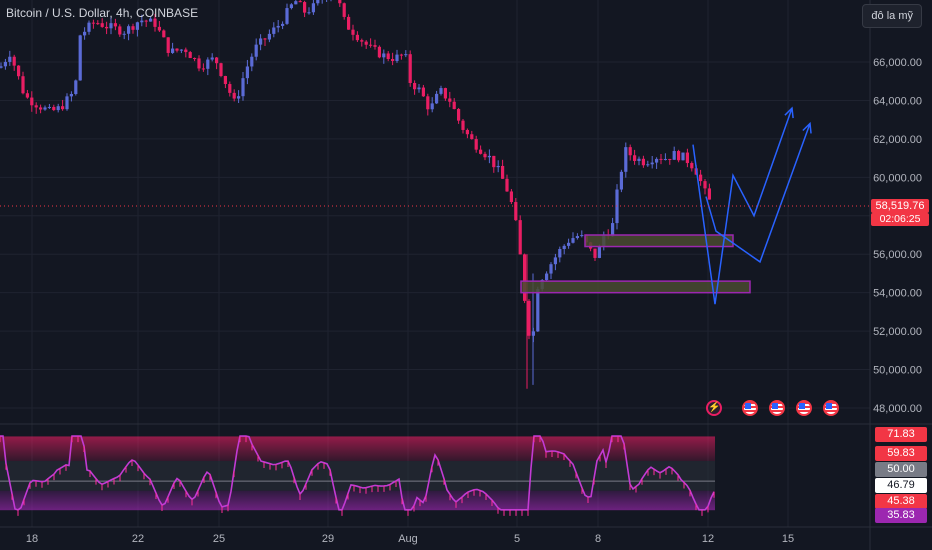 The height and width of the screenshot is (550, 932). Describe the element at coordinates (357, 500) in the screenshot. I see `oversold-band` at that location.